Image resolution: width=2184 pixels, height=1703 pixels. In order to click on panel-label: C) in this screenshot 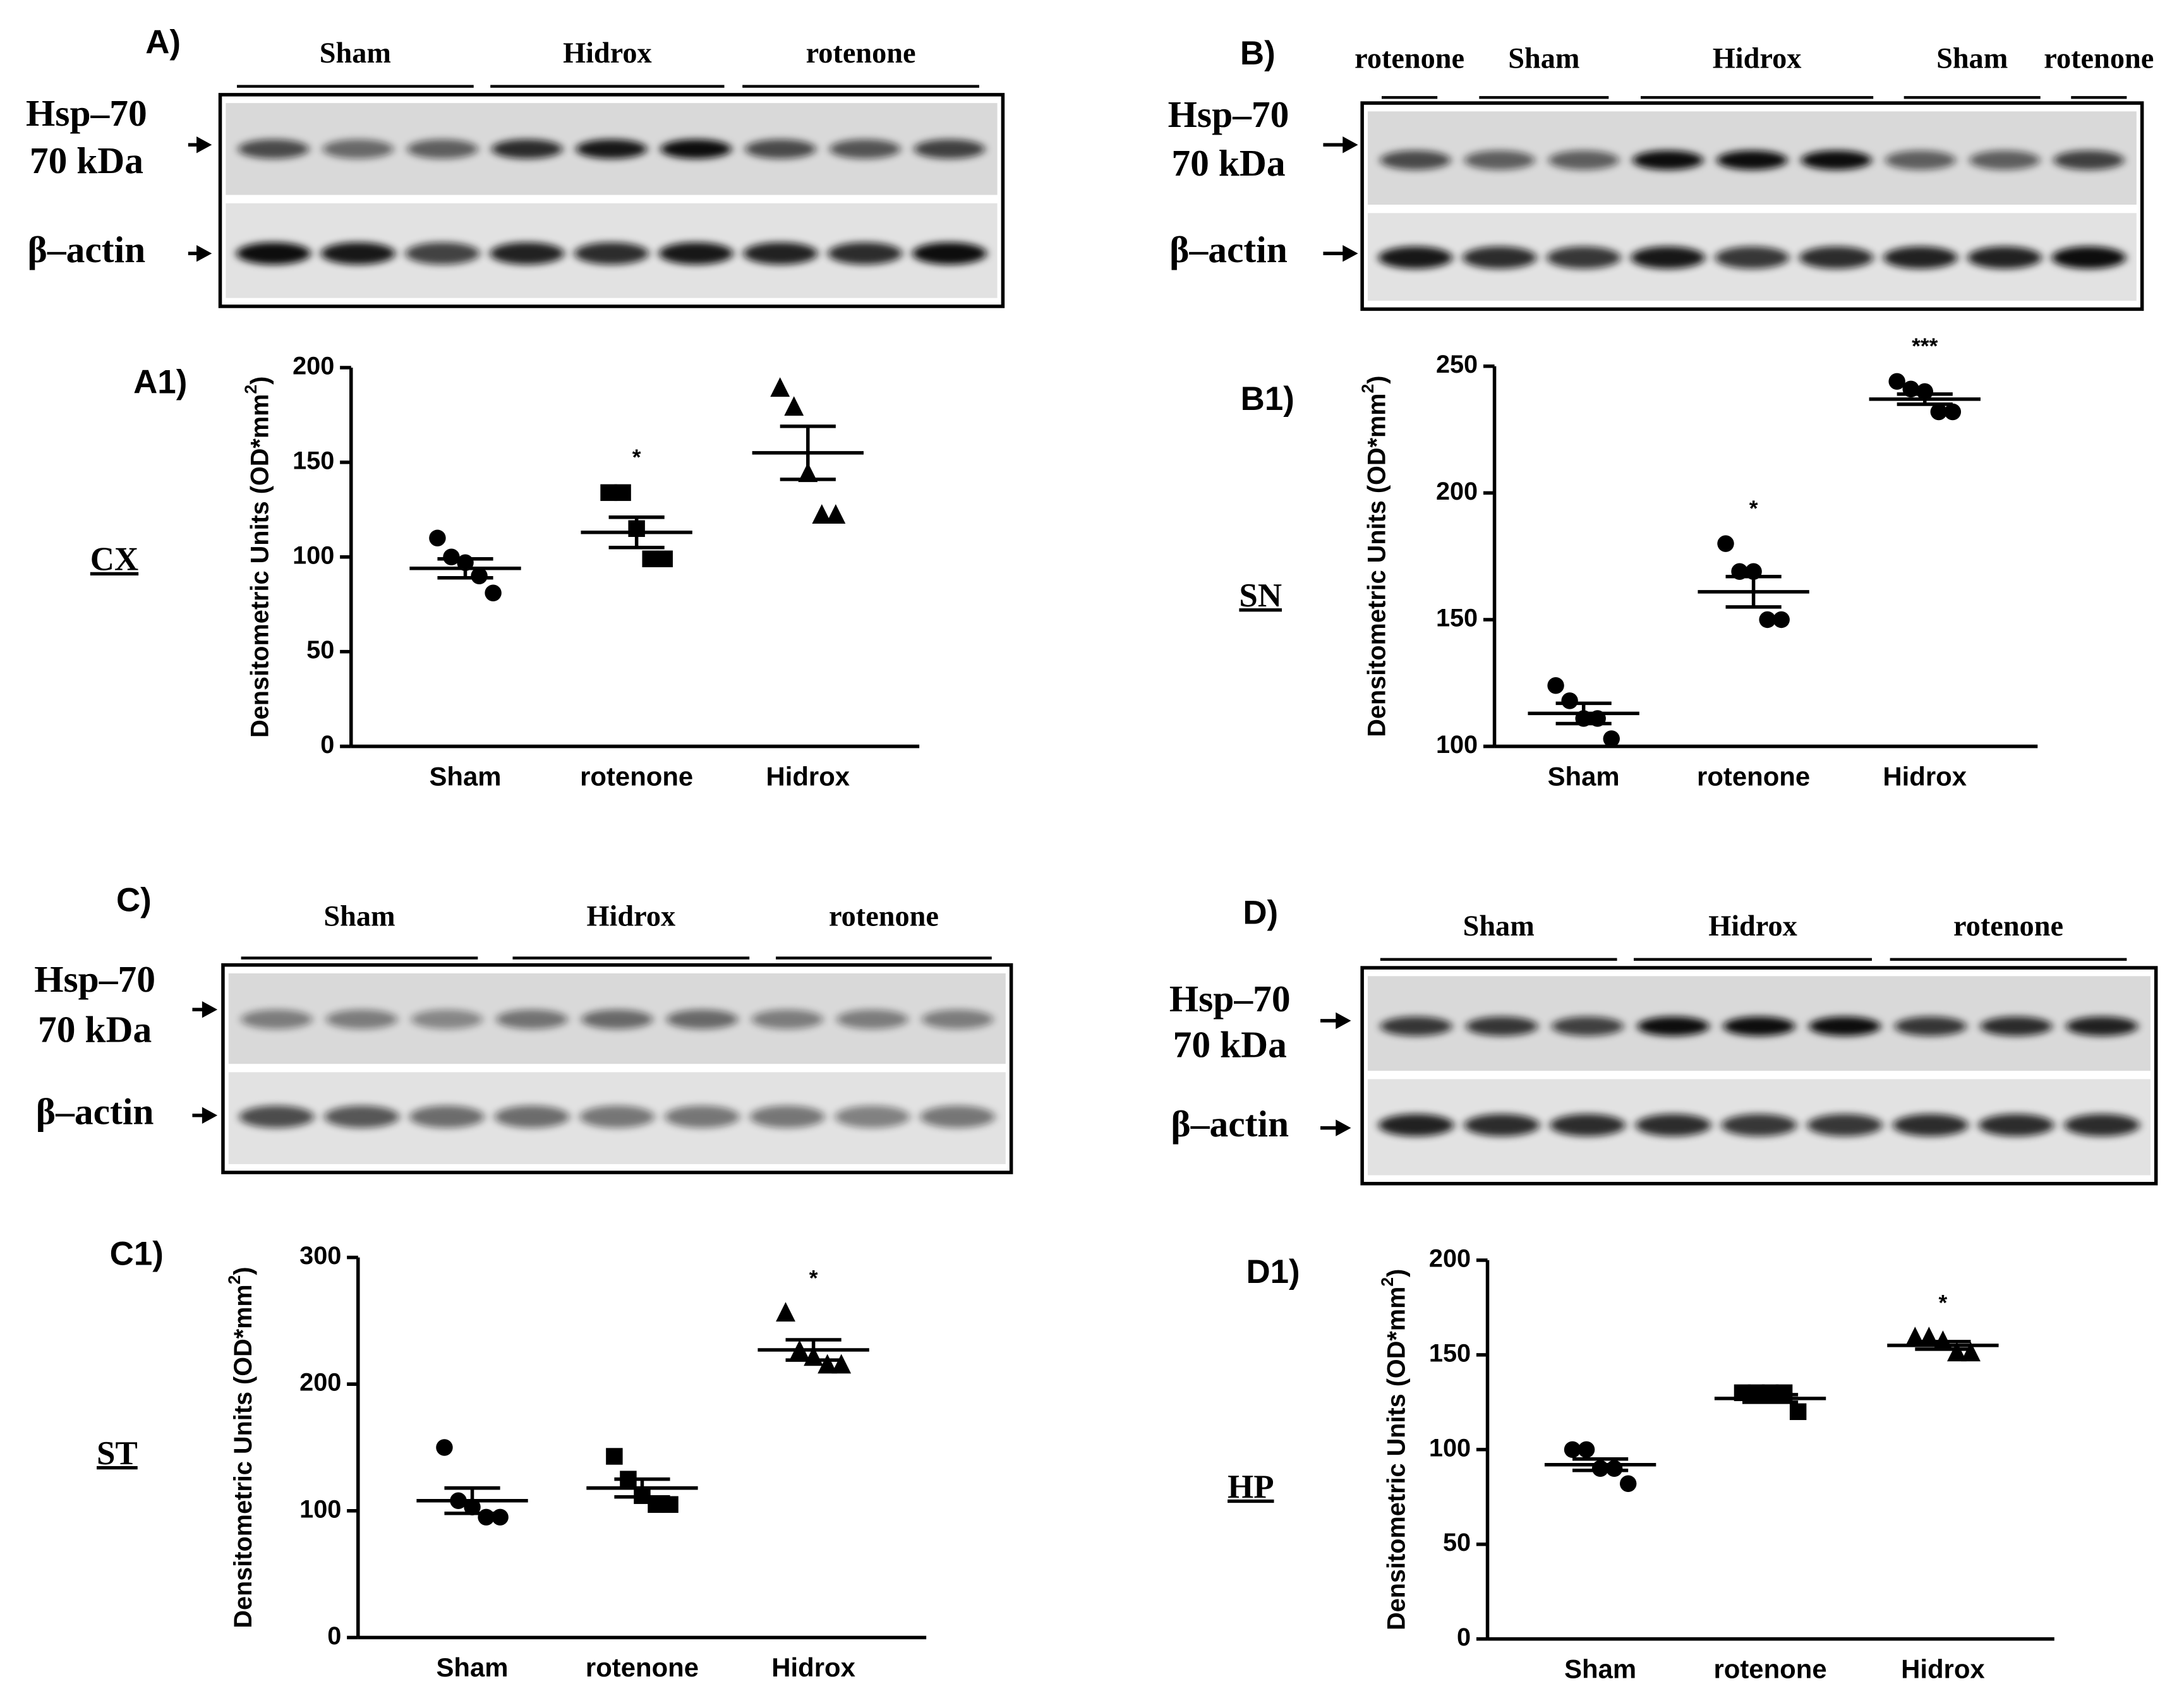, I will do `click(134, 900)`.